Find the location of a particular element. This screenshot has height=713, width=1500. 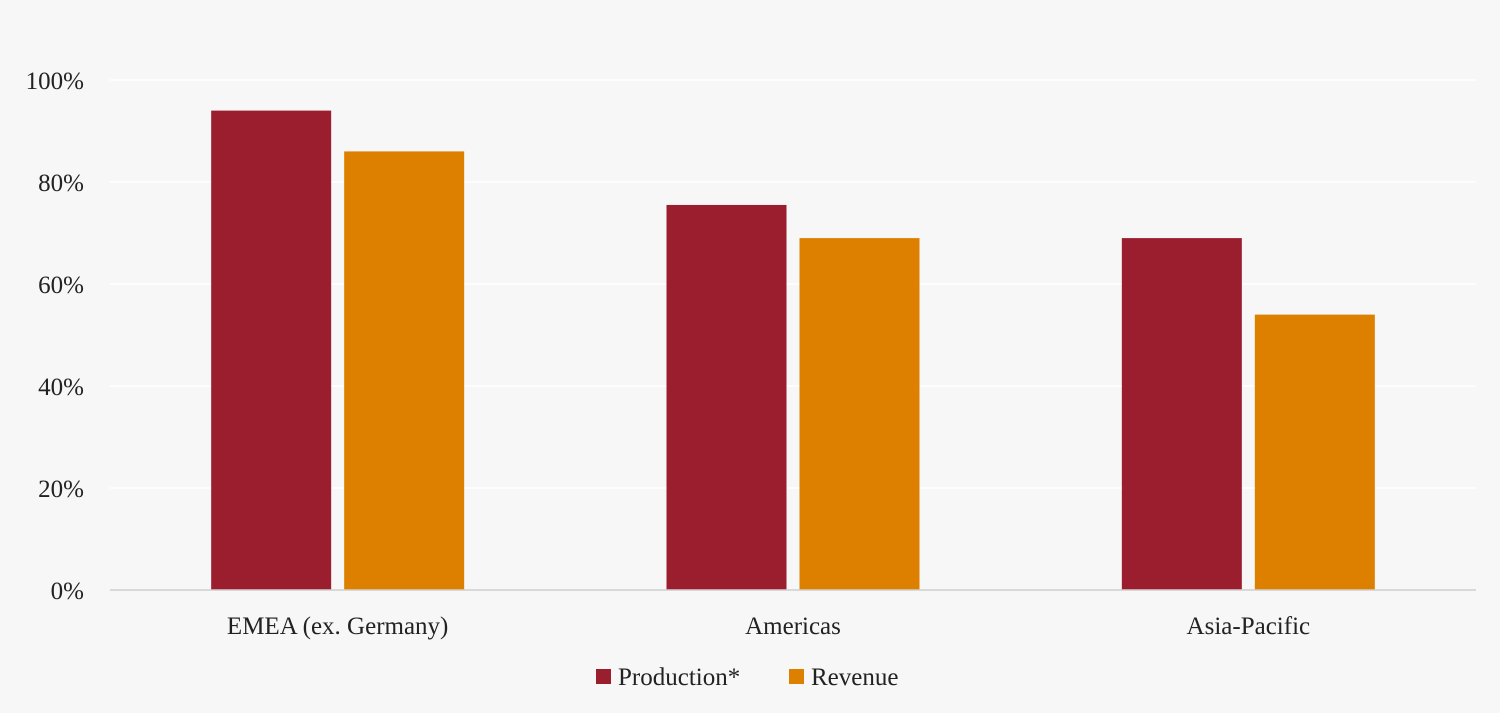

y-tick-label: 0% is located at coordinates (67, 591).